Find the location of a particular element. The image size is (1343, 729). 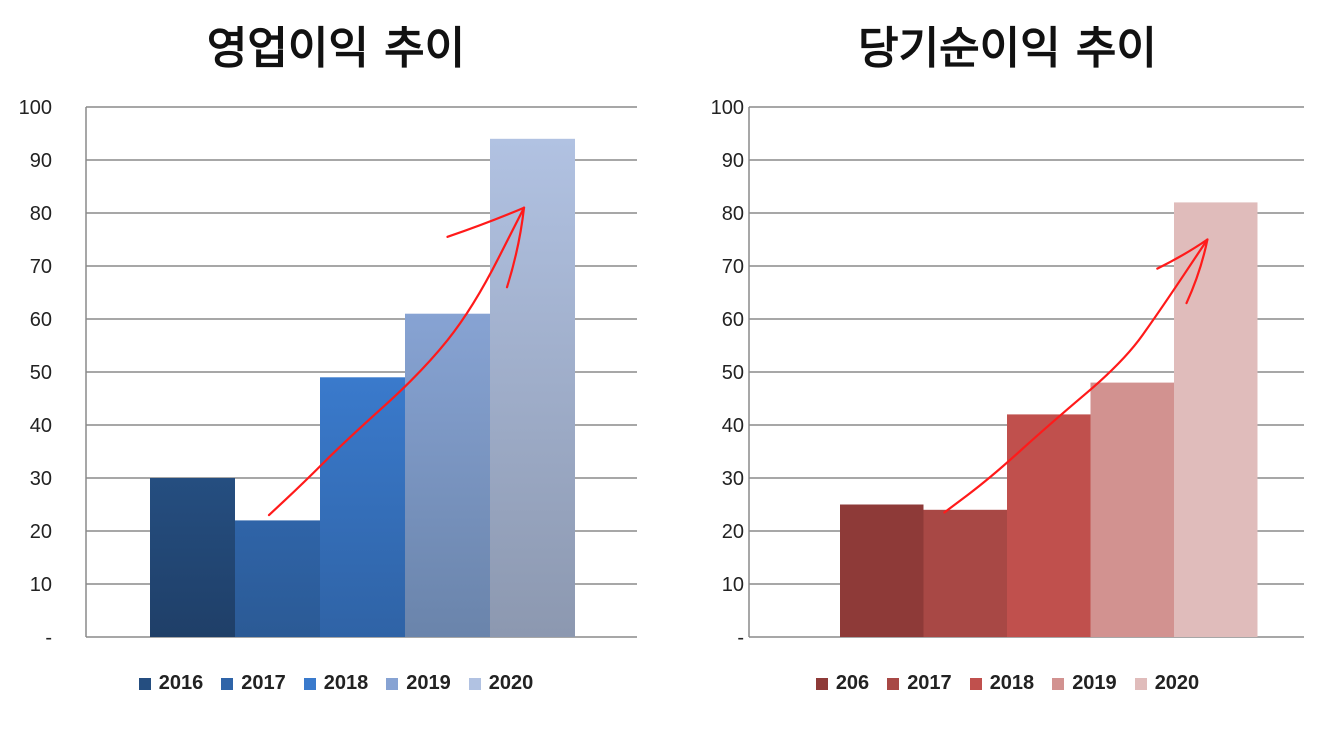

legend-item: 206 is located at coordinates (842, 683).